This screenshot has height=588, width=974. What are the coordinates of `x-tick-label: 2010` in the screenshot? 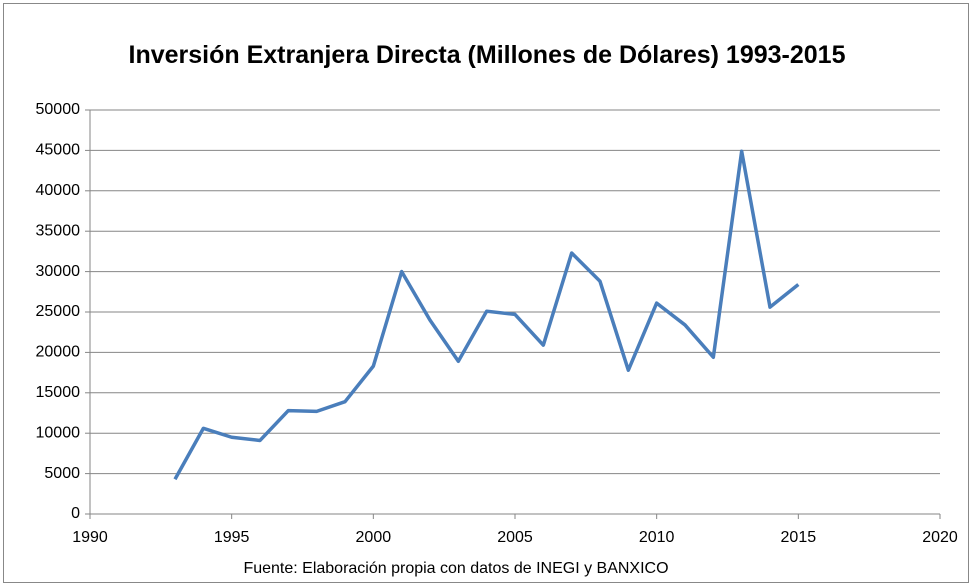 It's located at (657, 537).